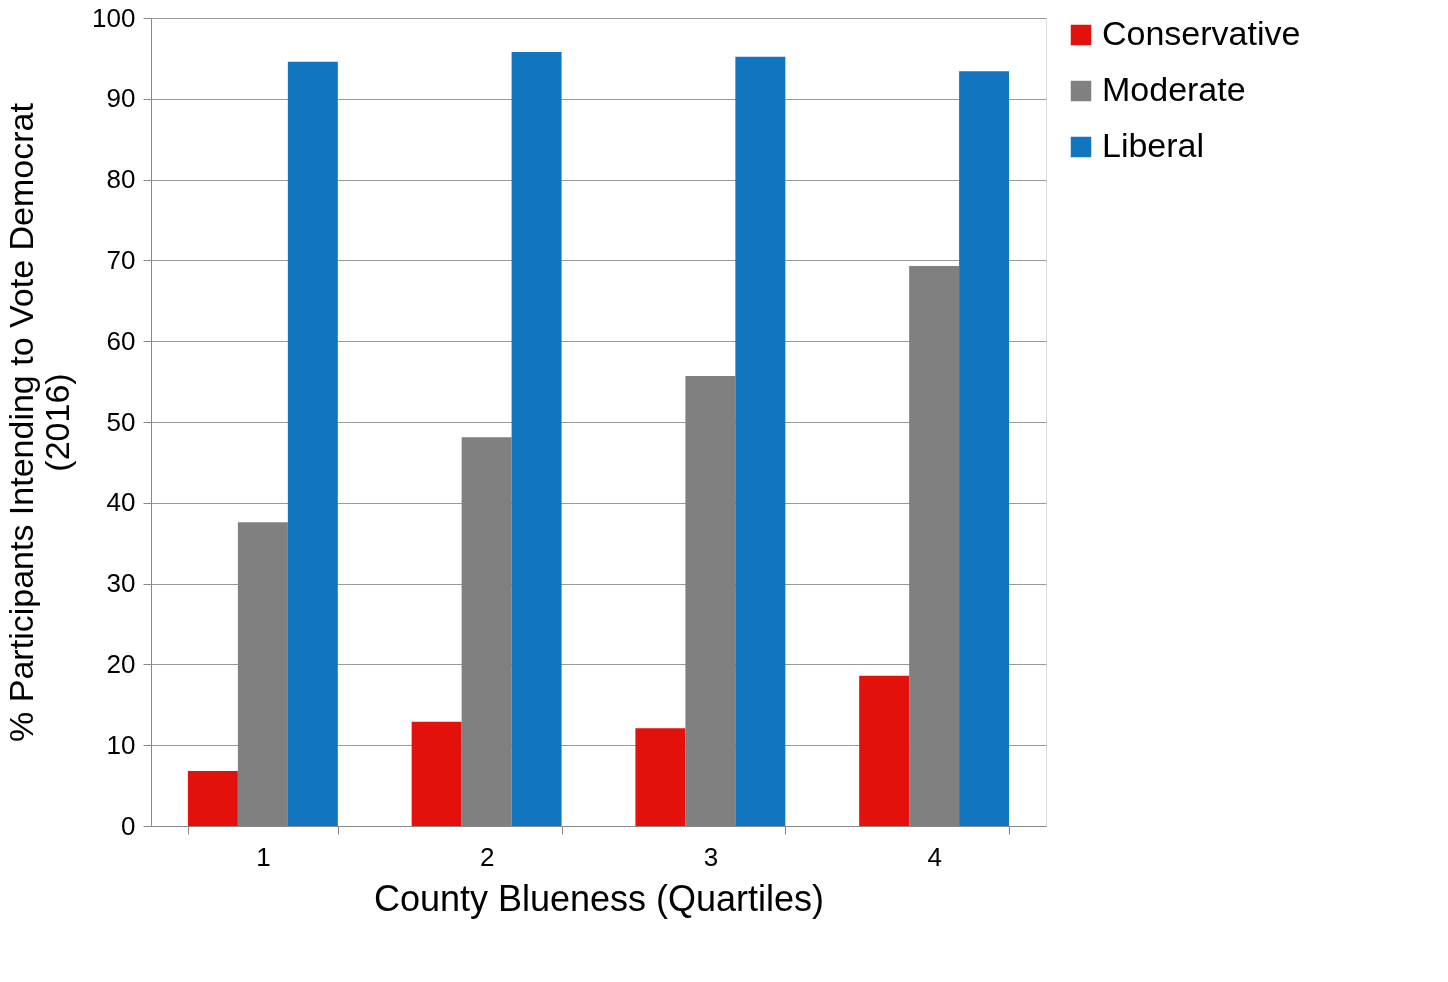 The height and width of the screenshot is (982, 1448). Describe the element at coordinates (121, 340) in the screenshot. I see `y-tick-label: 60` at that location.